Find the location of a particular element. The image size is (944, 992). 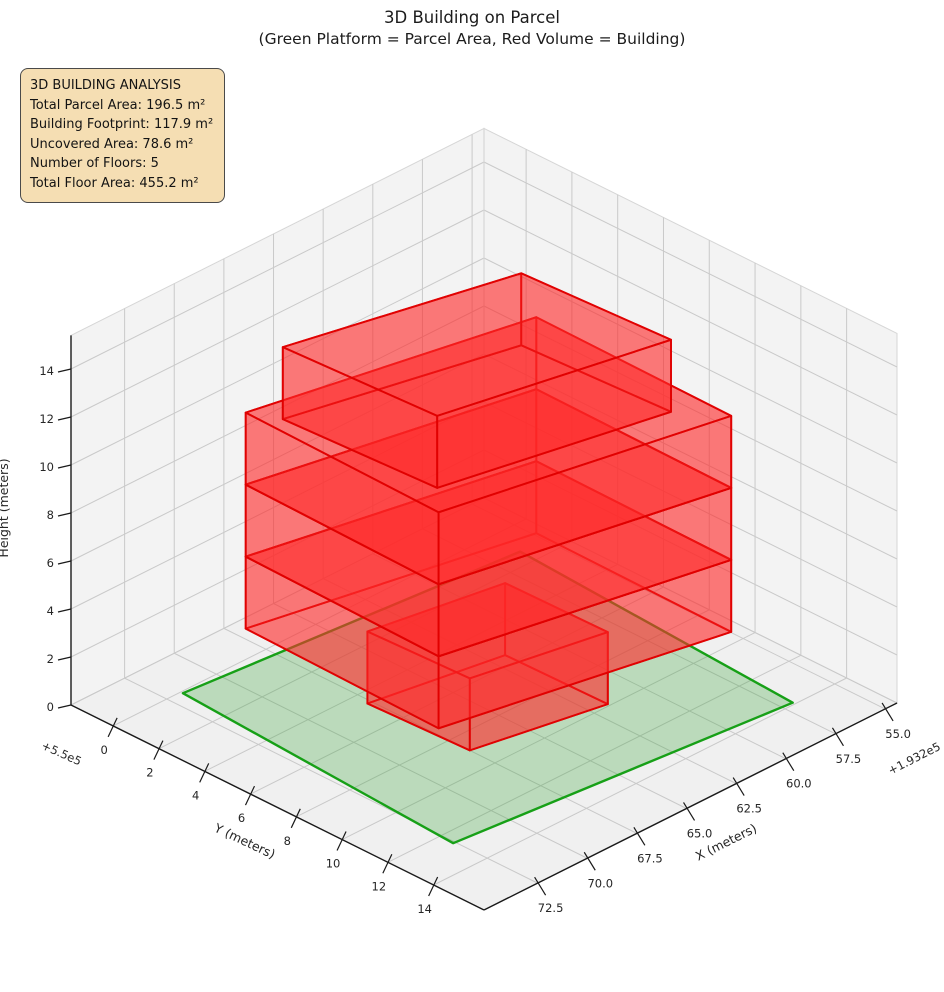

info-line-footprint: Building Footprint: 117.9 m² is located at coordinates (122, 125).